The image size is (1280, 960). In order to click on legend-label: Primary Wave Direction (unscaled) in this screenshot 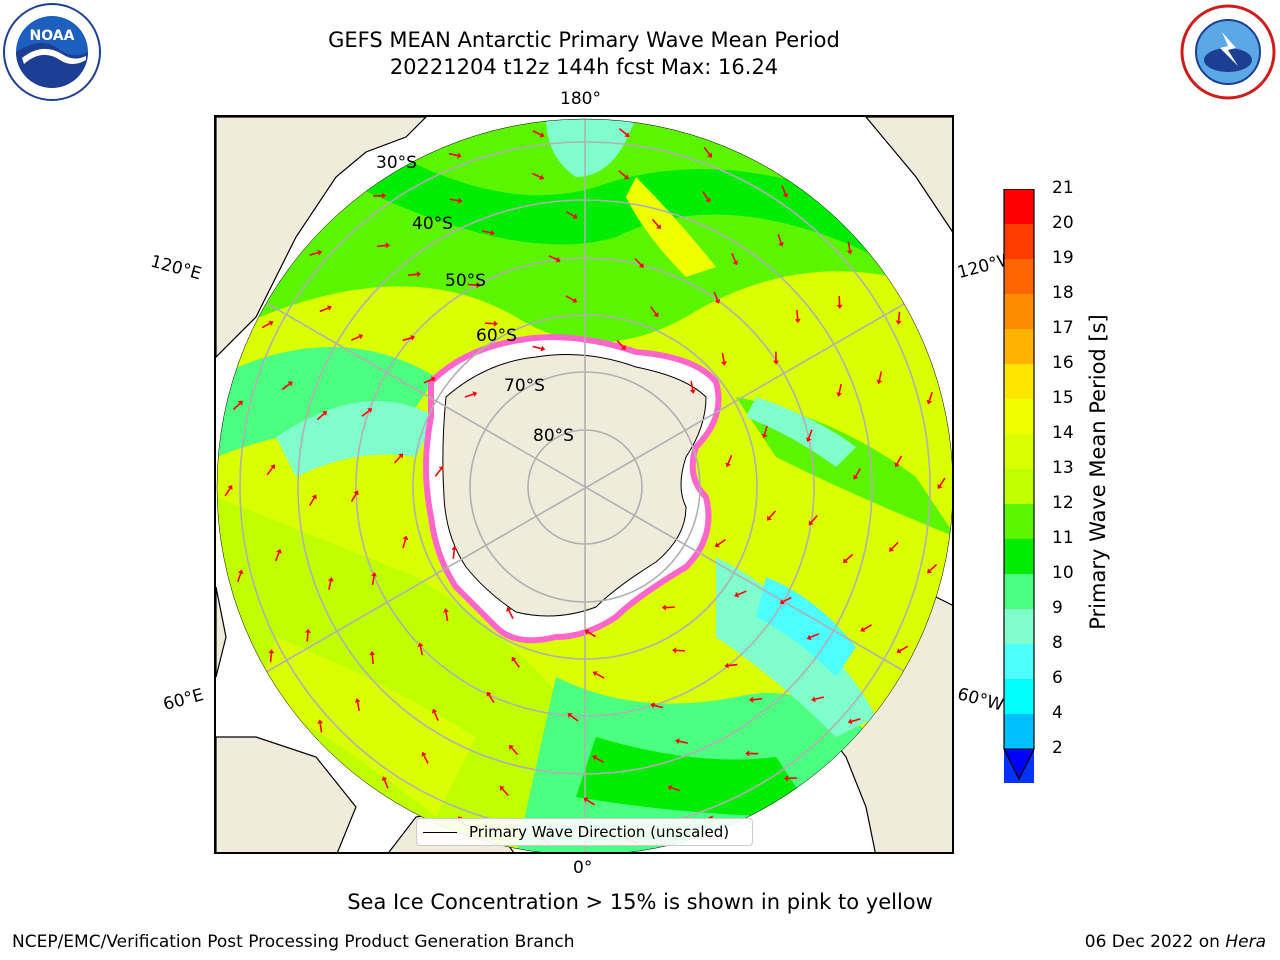, I will do `click(599, 832)`.